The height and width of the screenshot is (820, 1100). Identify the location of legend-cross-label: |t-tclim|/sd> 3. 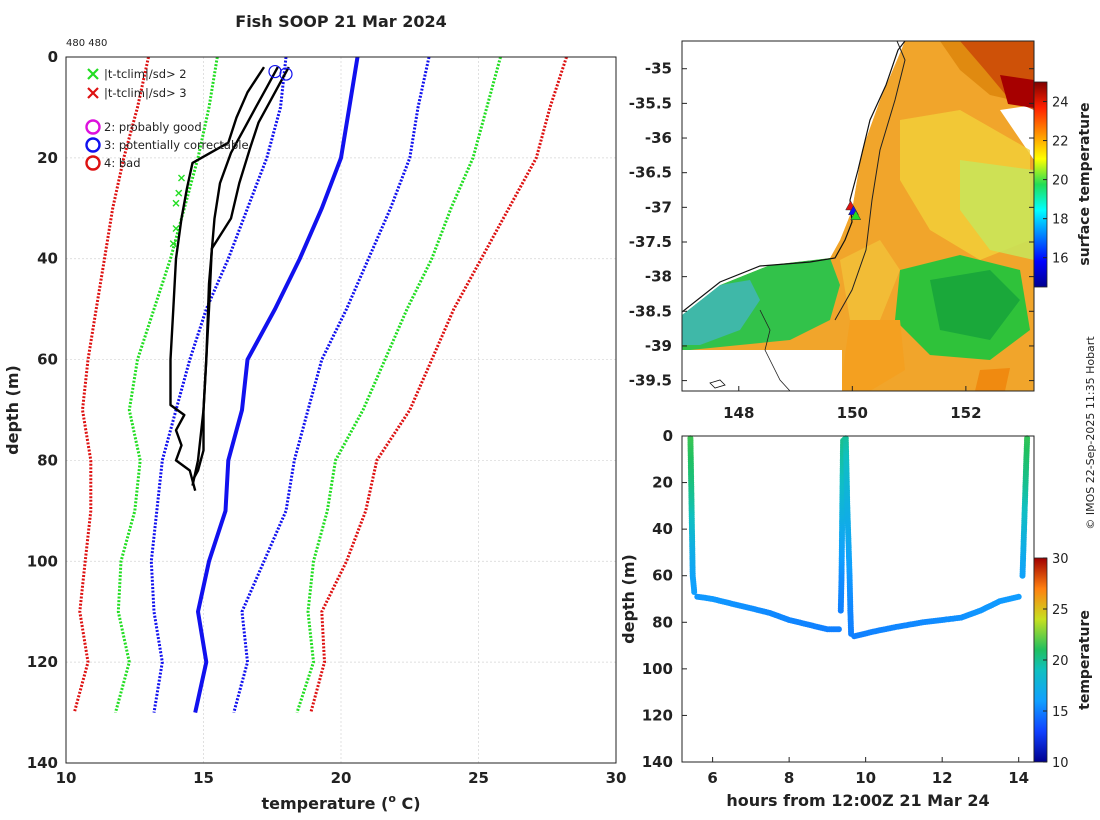
(145, 93).